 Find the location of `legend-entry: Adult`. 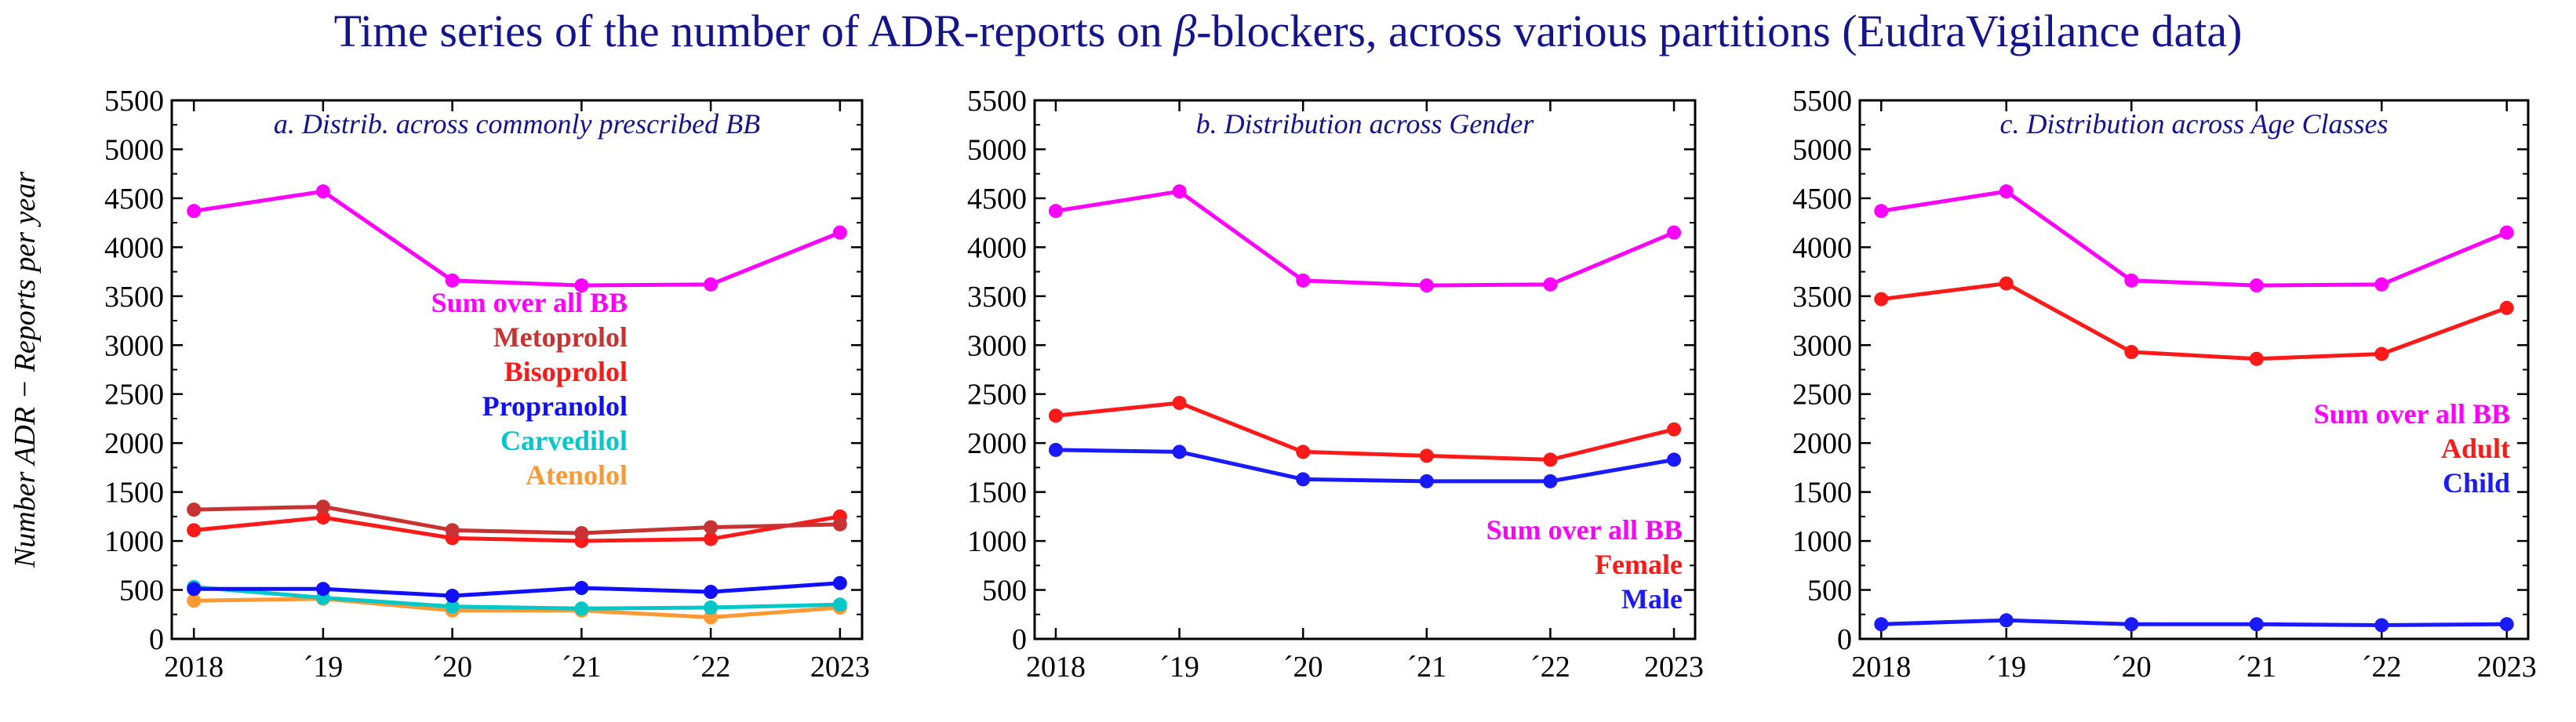

legend-entry: Adult is located at coordinates (2475, 448).